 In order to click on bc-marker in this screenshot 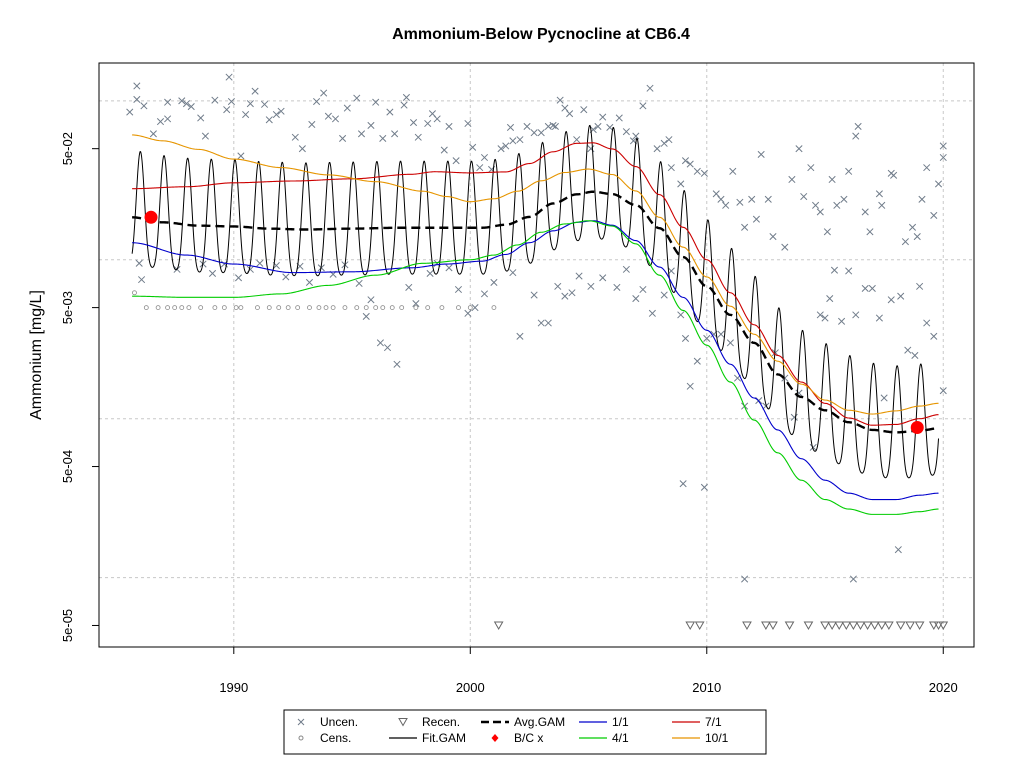, I will do `click(917, 428)`.